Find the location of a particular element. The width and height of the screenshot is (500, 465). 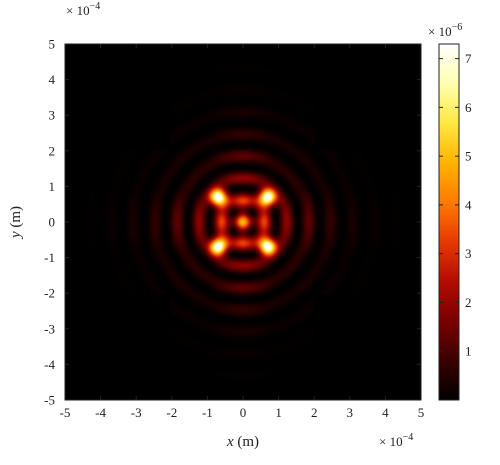

y-tick-label: -3 is located at coordinates (49, 328).